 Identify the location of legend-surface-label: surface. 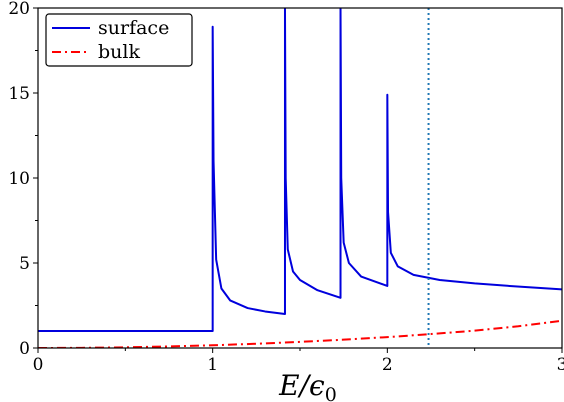
(133, 28).